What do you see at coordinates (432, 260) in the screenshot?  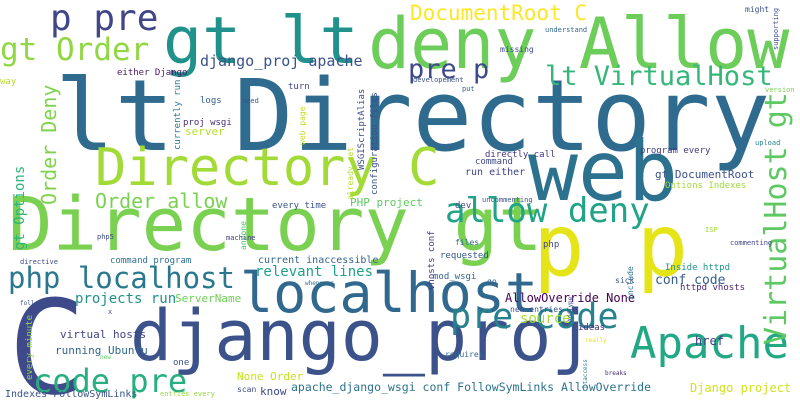 I see `word: vhosts conf` at bounding box center [432, 260].